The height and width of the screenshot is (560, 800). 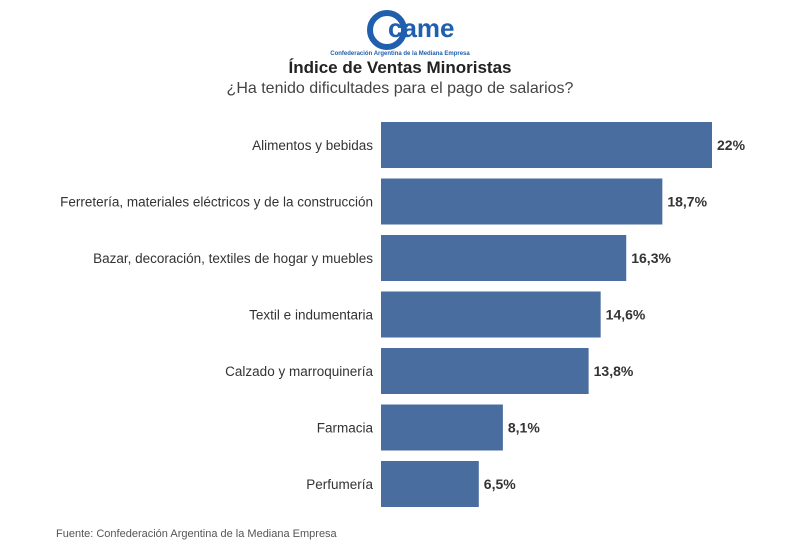 I want to click on category-label-alimentos-y-bebidas: Alimentos y bebidas, so click(x=312, y=145).